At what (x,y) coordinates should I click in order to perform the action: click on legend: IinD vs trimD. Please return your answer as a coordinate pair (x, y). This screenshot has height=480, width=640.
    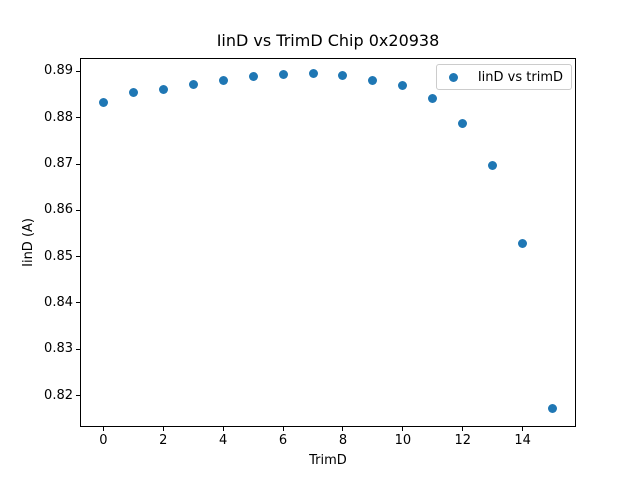
    Looking at the image, I should click on (503, 77).